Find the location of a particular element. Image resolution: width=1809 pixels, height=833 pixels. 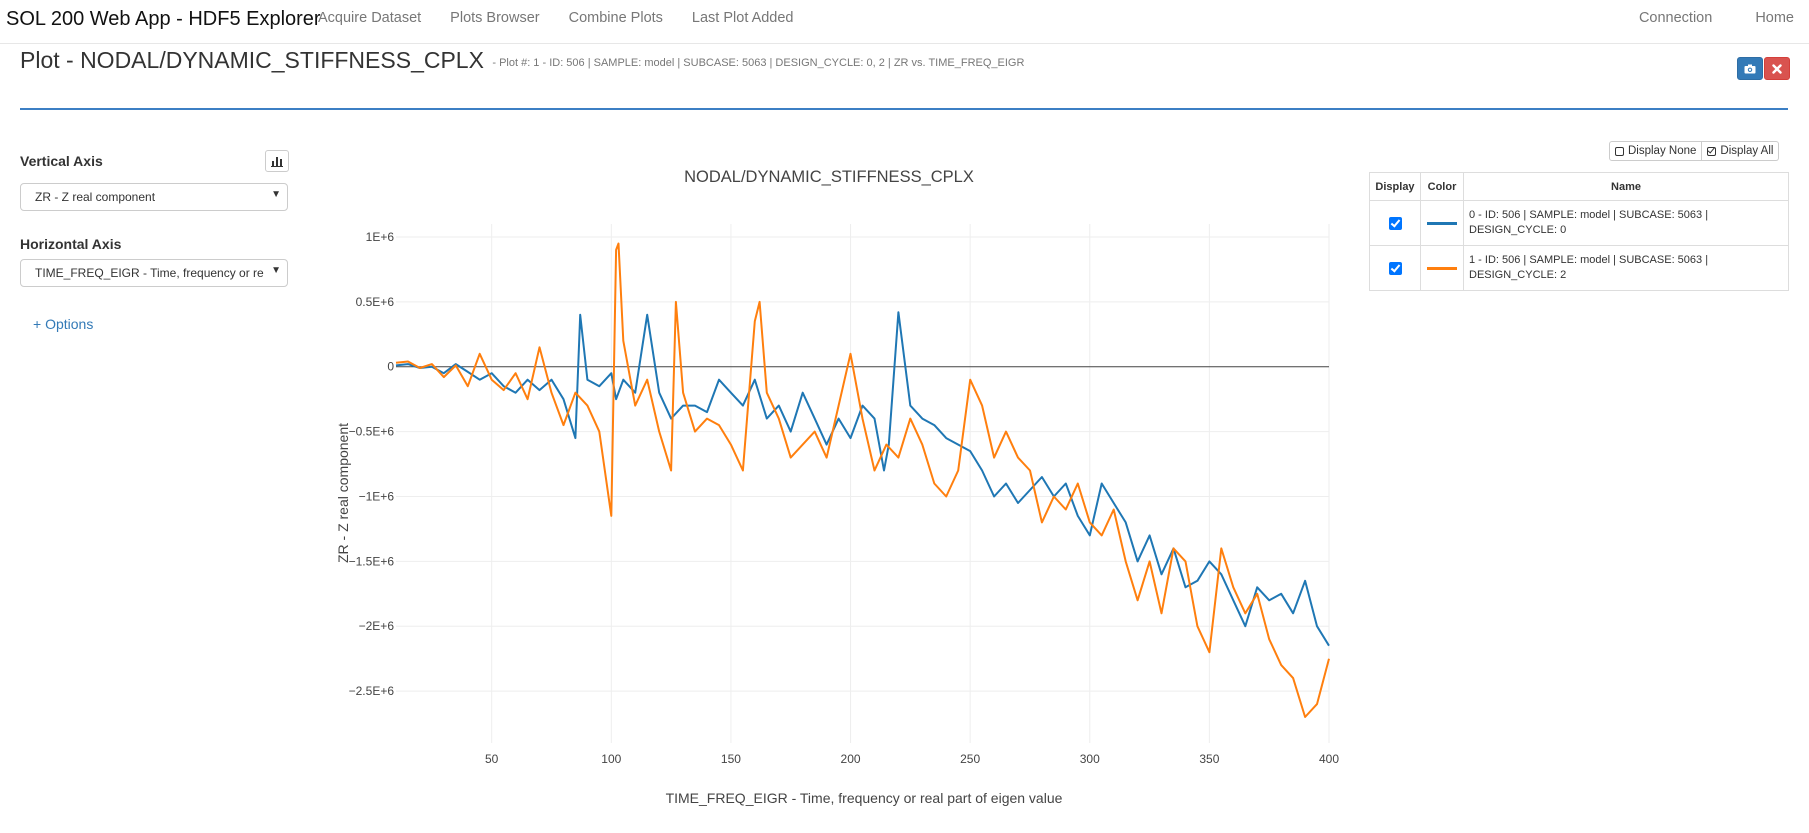

x-tick-label: 100 is located at coordinates (611, 759).